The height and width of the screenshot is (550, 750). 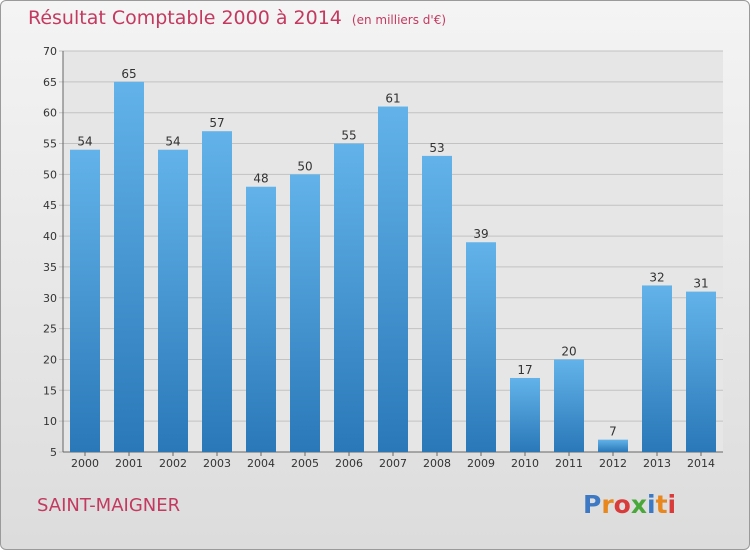 I want to click on bar-2010, so click(x=525, y=414).